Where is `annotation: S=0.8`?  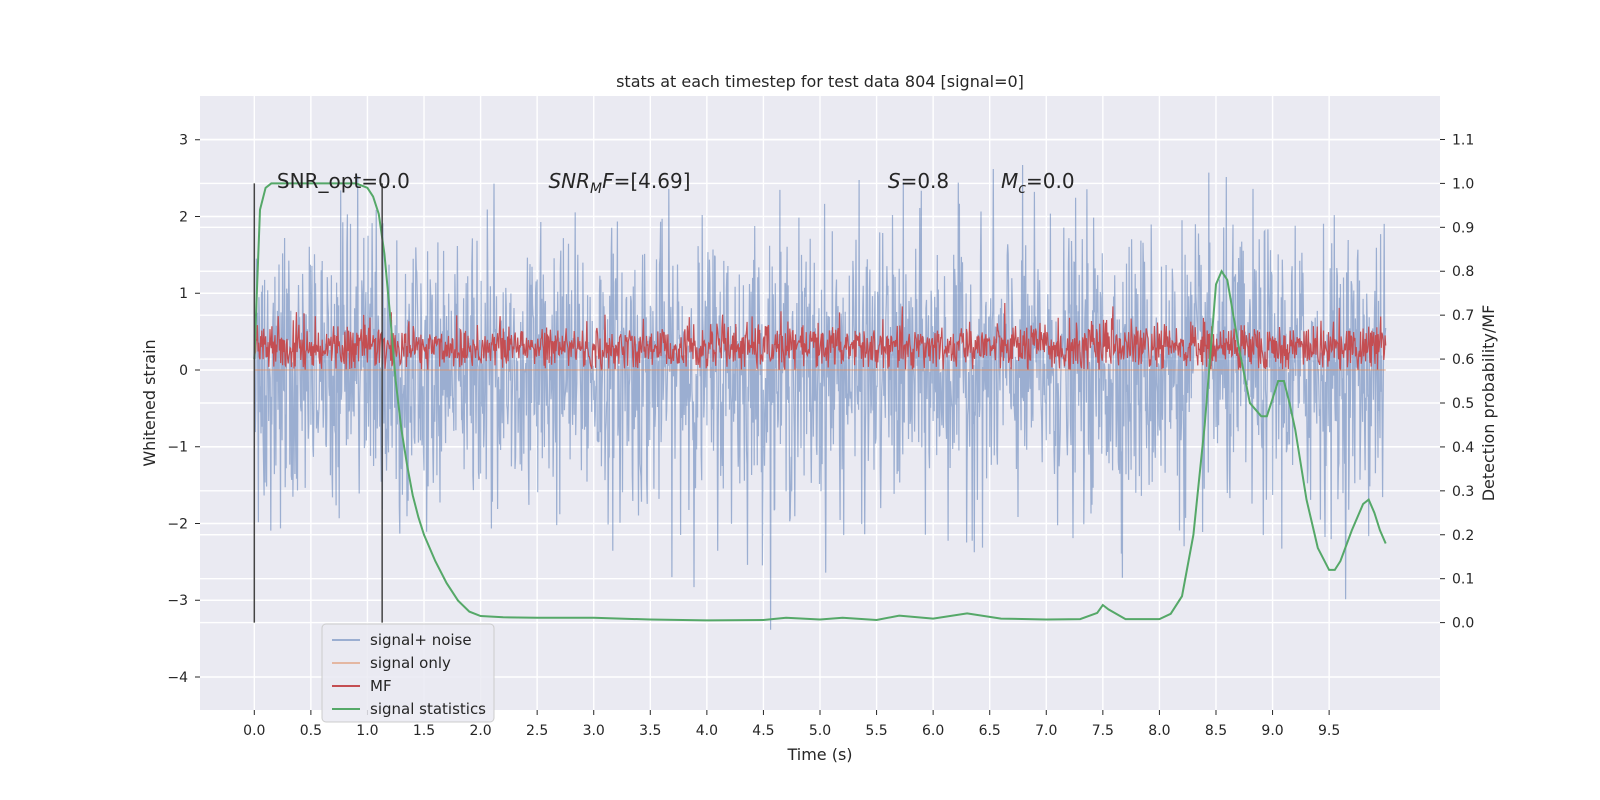 annotation: S=0.8 is located at coordinates (918, 181).